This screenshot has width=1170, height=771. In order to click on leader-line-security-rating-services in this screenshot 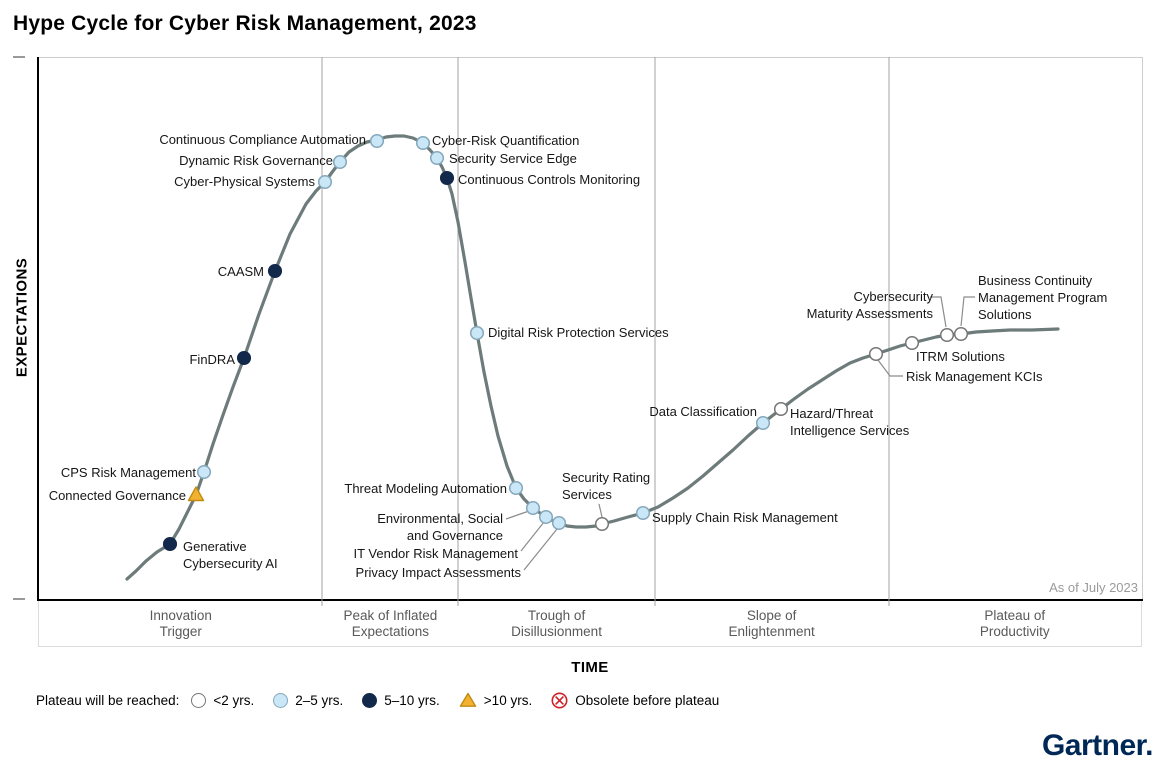, I will do `click(600, 510)`.